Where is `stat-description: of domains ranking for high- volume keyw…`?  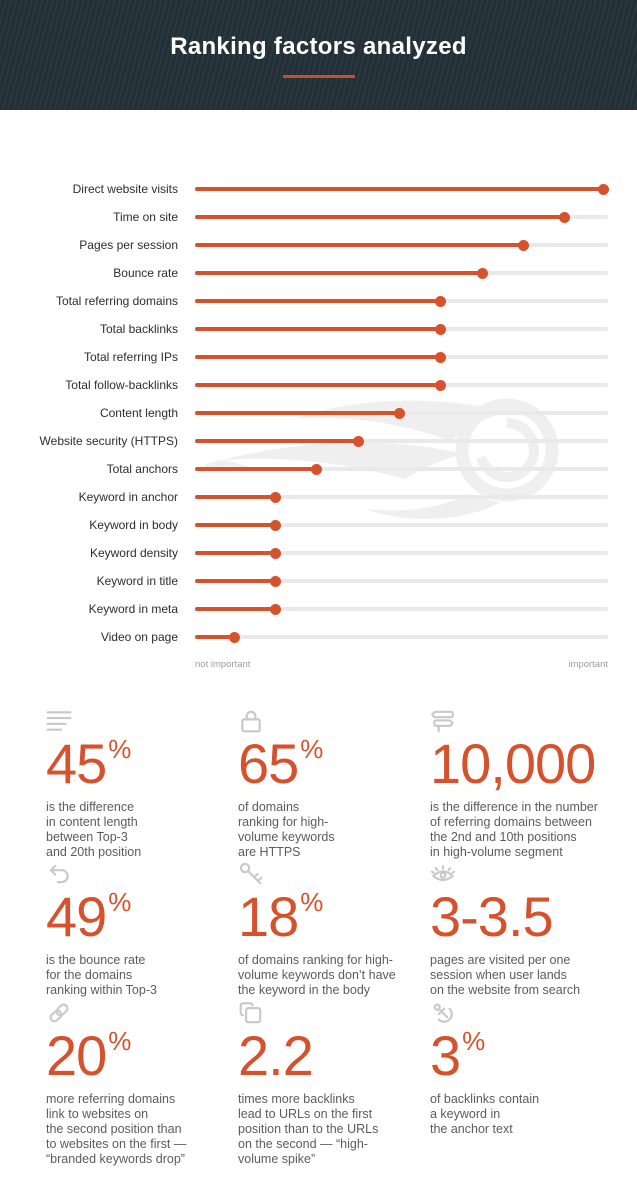
stat-description: of domains ranking for high- volume keyw… is located at coordinates (286, 829).